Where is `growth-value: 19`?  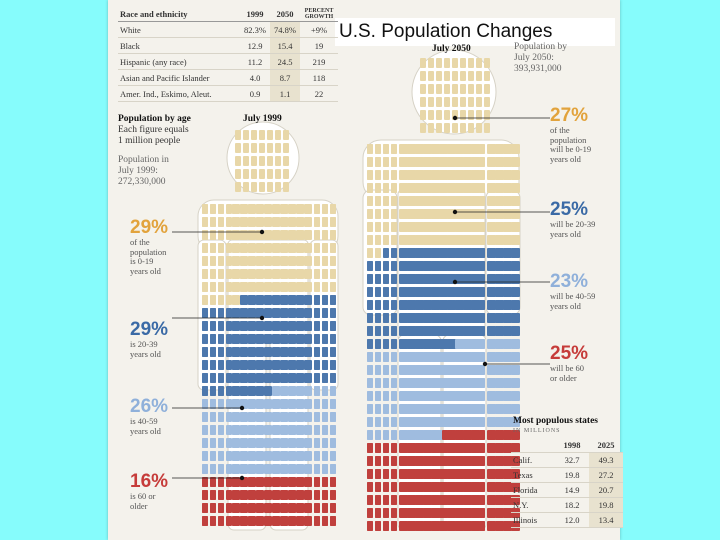 growth-value: 19 is located at coordinates (319, 45).